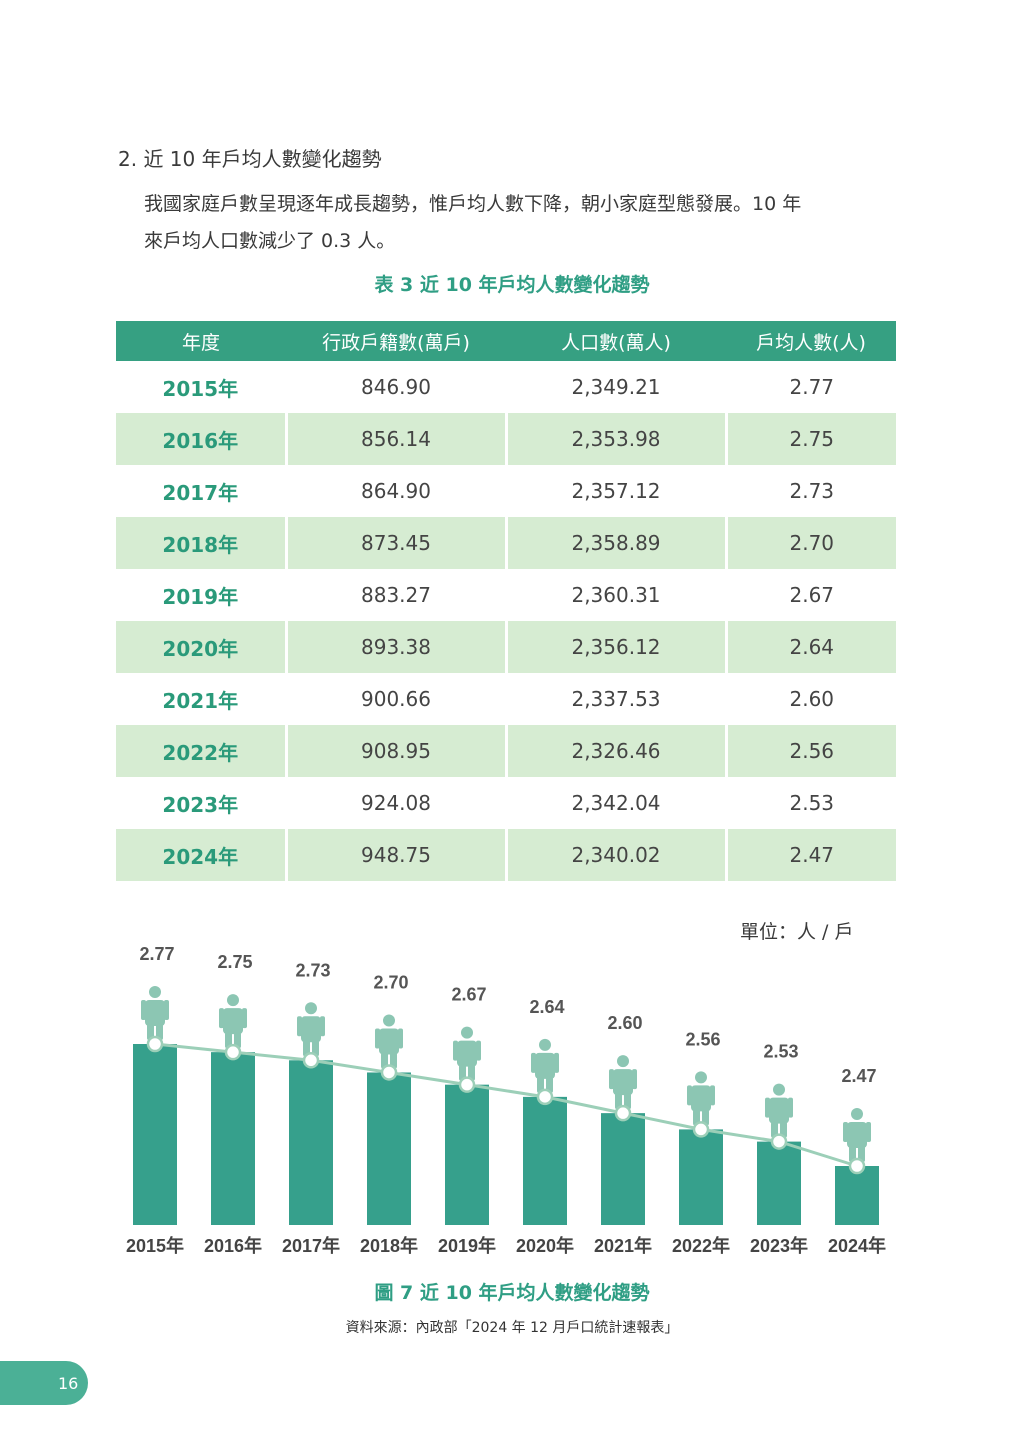 The image size is (1024, 1454). Describe the element at coordinates (506, 1105) in the screenshot. I see `trend-line` at that location.